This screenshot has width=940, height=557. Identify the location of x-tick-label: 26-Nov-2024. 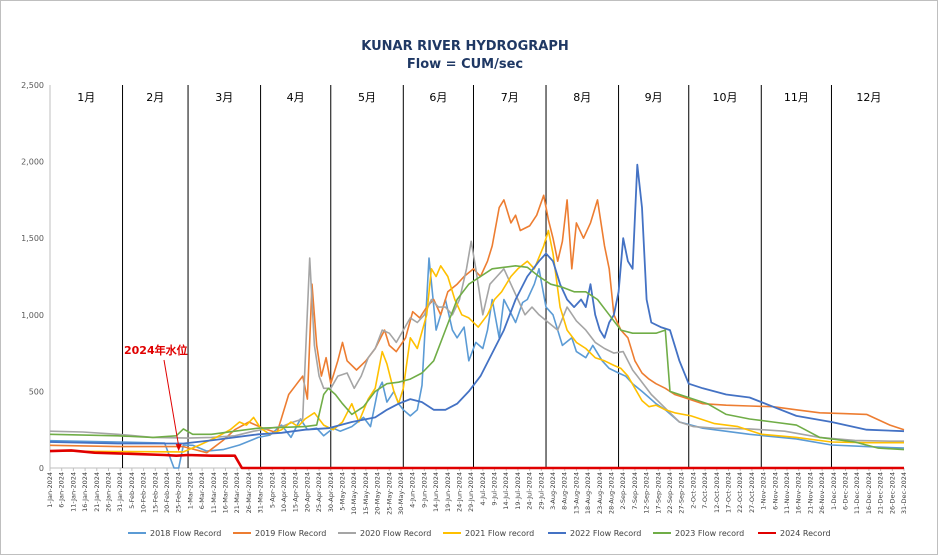
(822, 493).